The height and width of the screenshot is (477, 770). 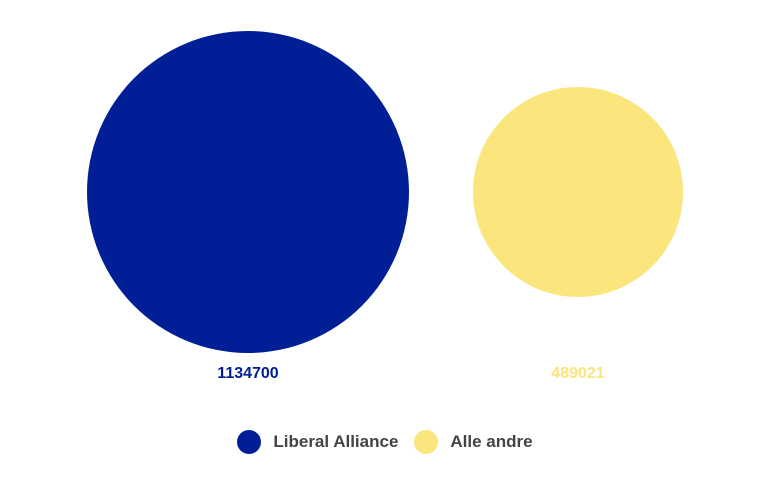 What do you see at coordinates (336, 441) in the screenshot?
I see `legend-label-liberal-alliance: Liberal Alliance` at bounding box center [336, 441].